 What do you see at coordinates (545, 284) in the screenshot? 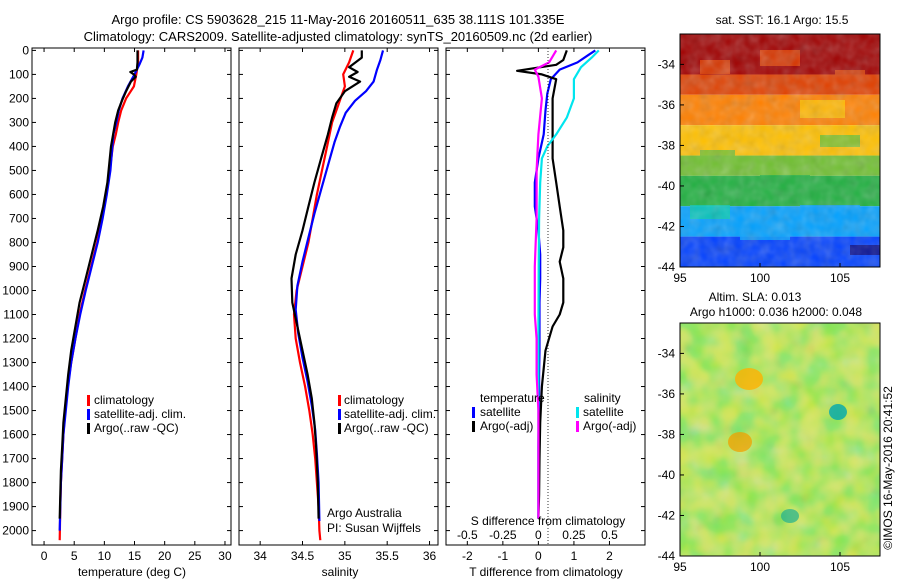
I see `series-line-salinity-argo-adj-` at bounding box center [545, 284].